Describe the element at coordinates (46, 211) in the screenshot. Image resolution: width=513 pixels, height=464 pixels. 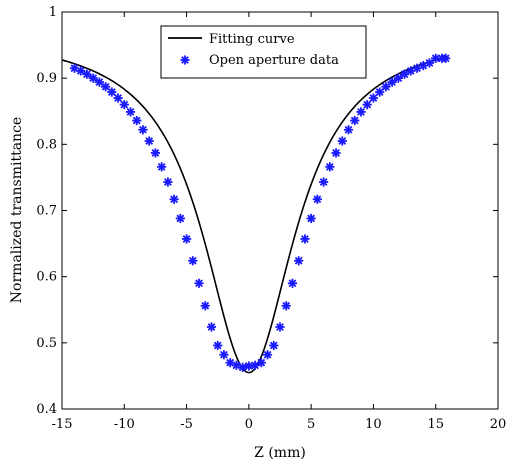
I see `y-tick-label: 0.7` at that location.